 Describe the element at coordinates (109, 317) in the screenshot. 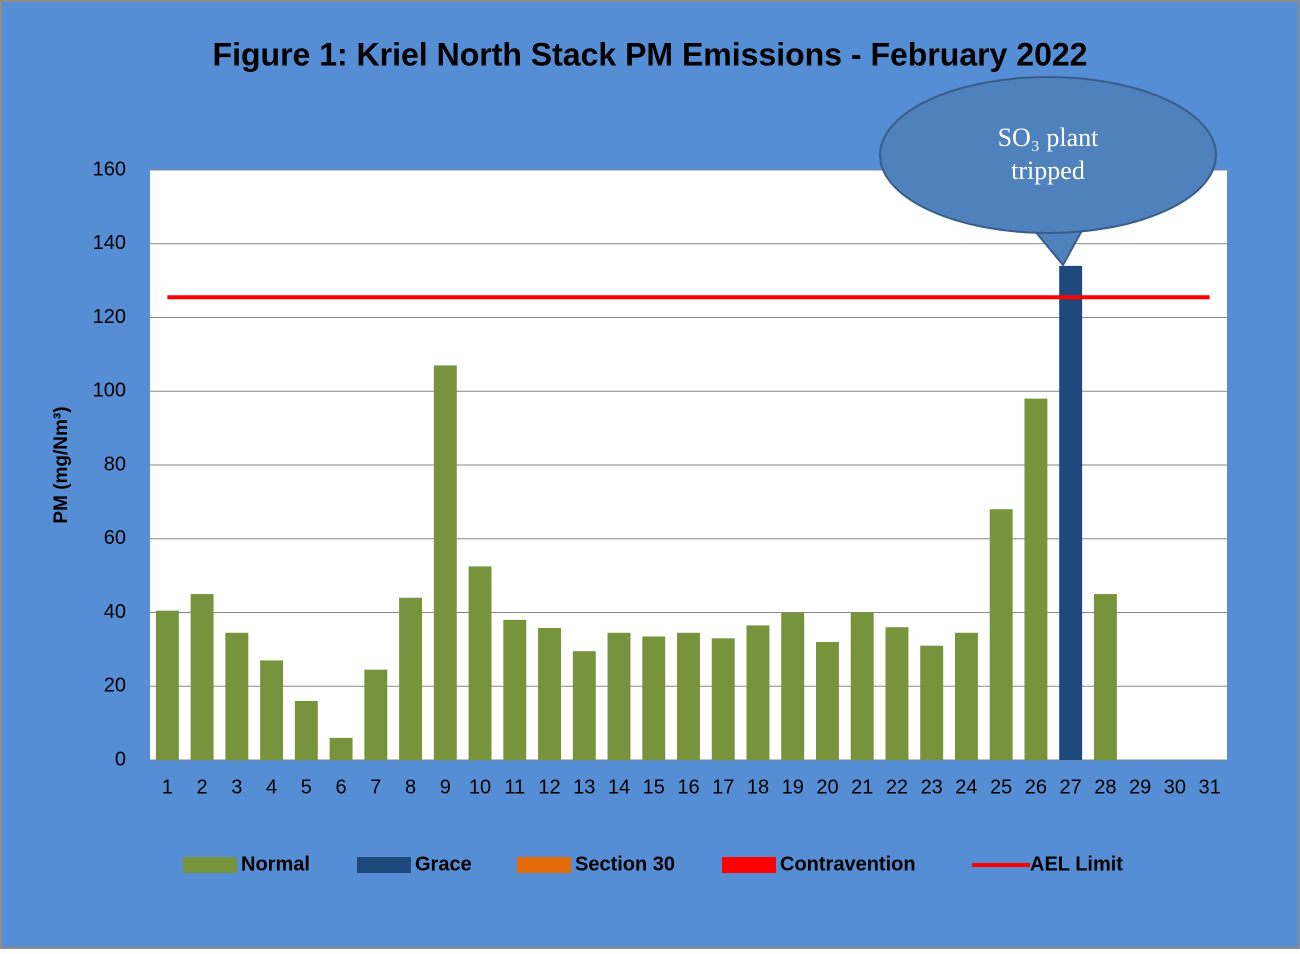

I see `y-tick-label: 120` at that location.